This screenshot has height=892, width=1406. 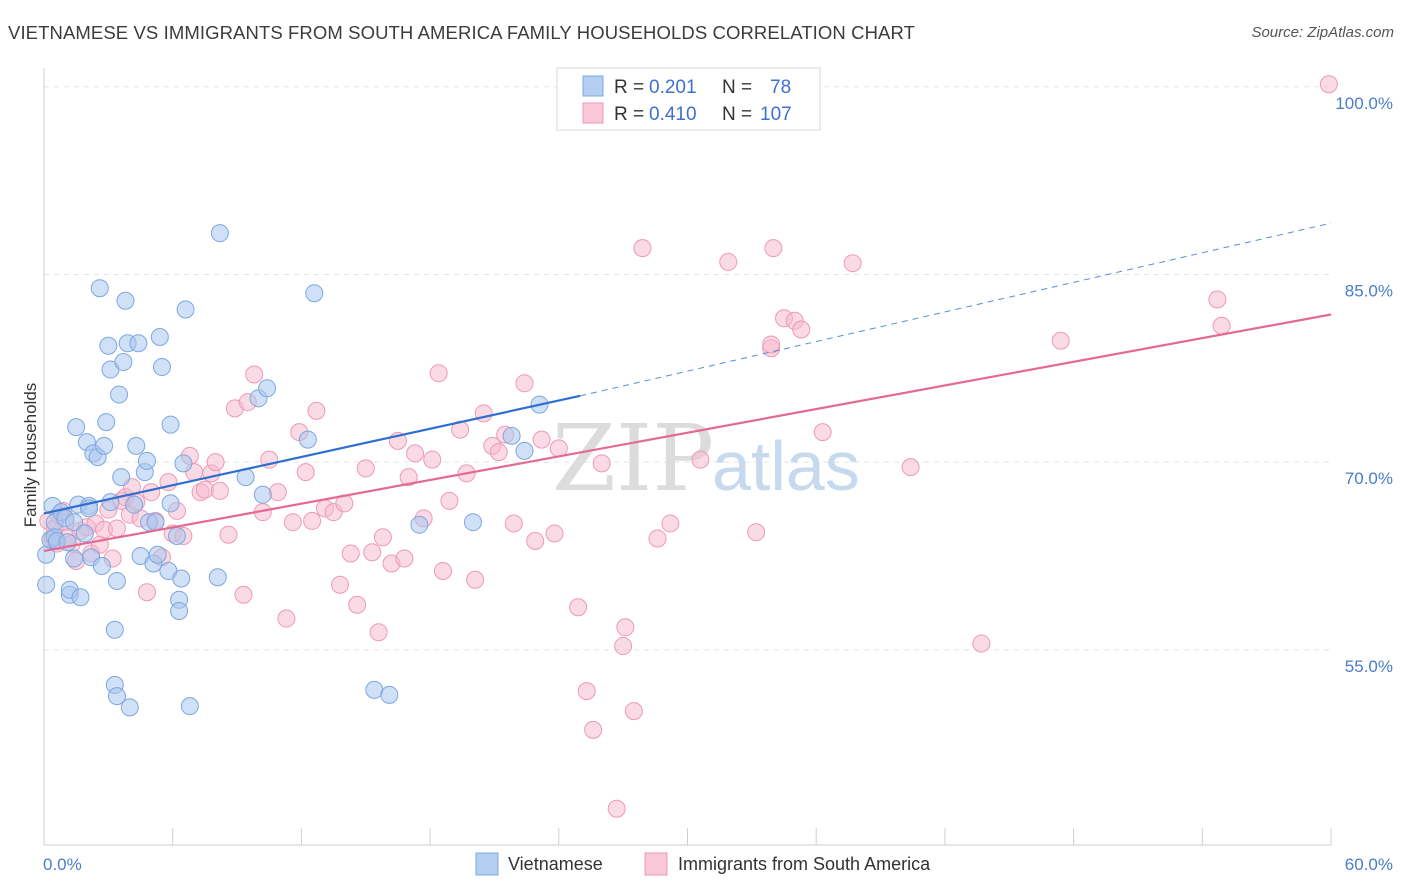 What do you see at coordinates (737, 87) in the screenshot?
I see `legend-n-label-1: N =` at bounding box center [737, 87].